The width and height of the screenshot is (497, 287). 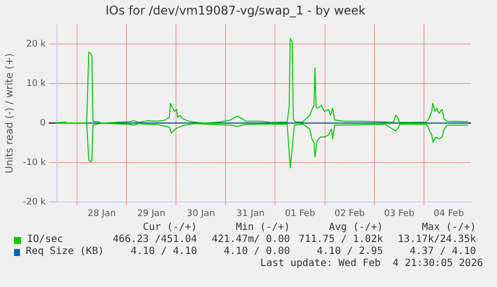 What do you see at coordinates (340, 240) in the screenshot?
I see `text: 711.75 / 1.02k` at bounding box center [340, 240].